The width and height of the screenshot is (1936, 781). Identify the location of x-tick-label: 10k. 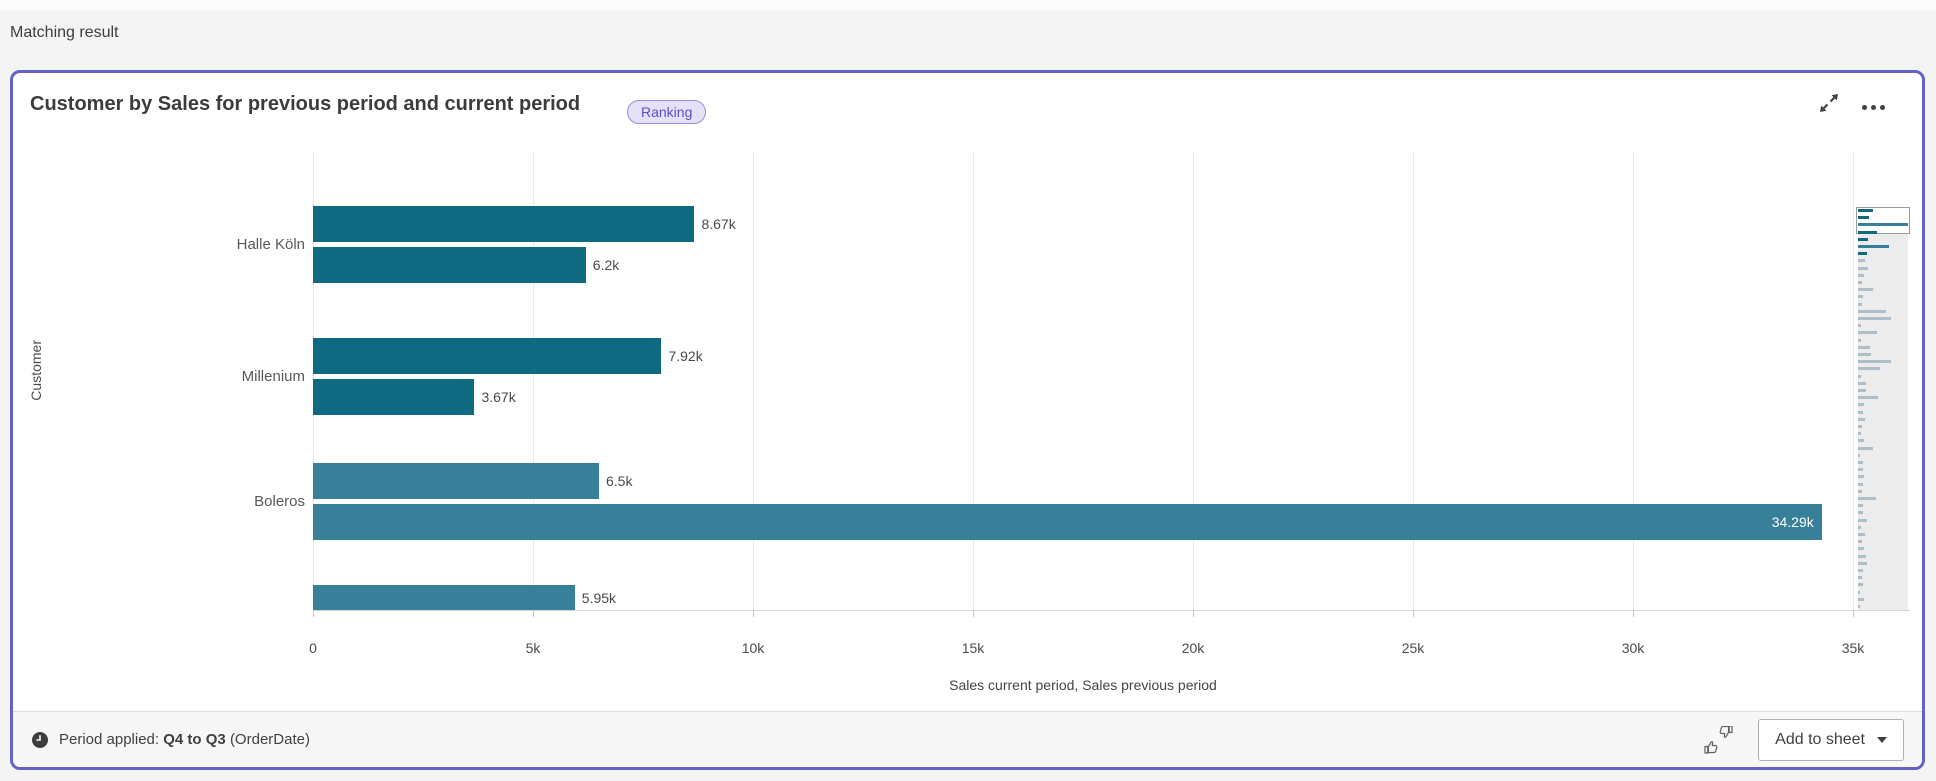
(753, 648).